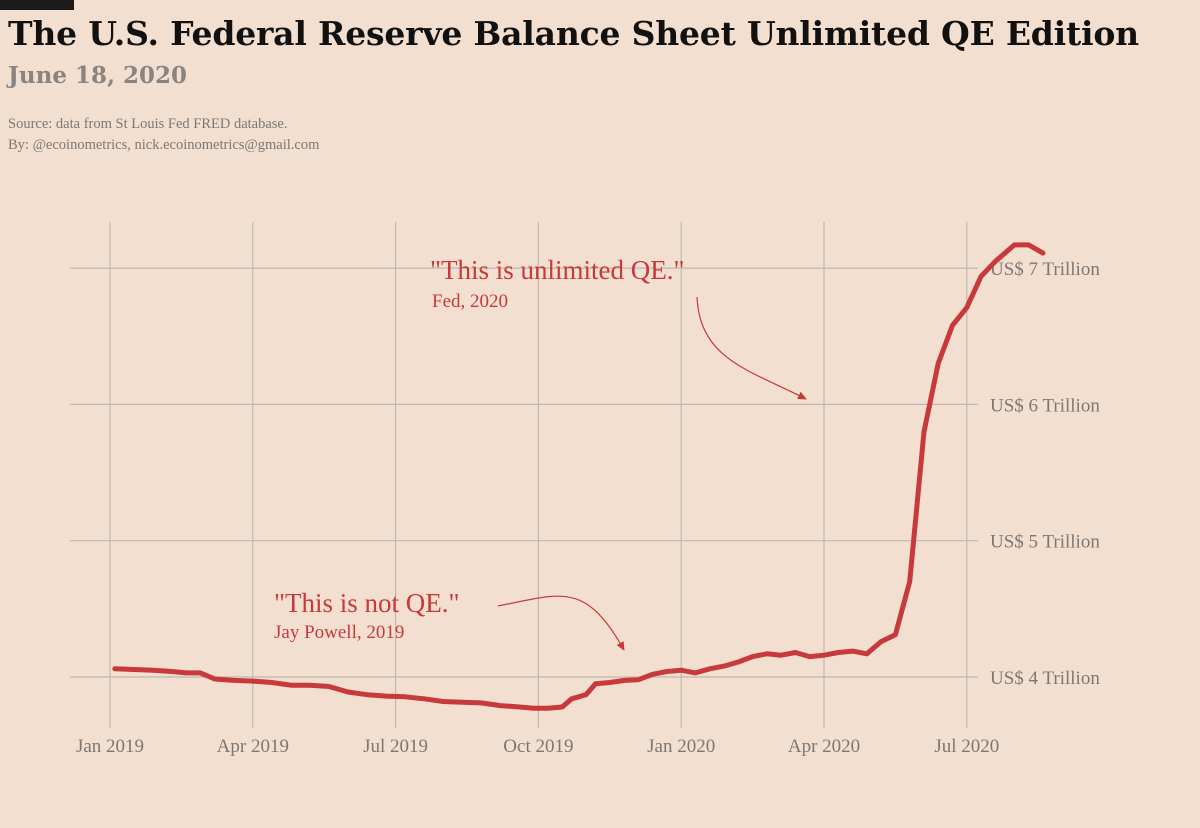  Describe the element at coordinates (110, 746) in the screenshot. I see `x-tick-label: Jan 2019` at that location.